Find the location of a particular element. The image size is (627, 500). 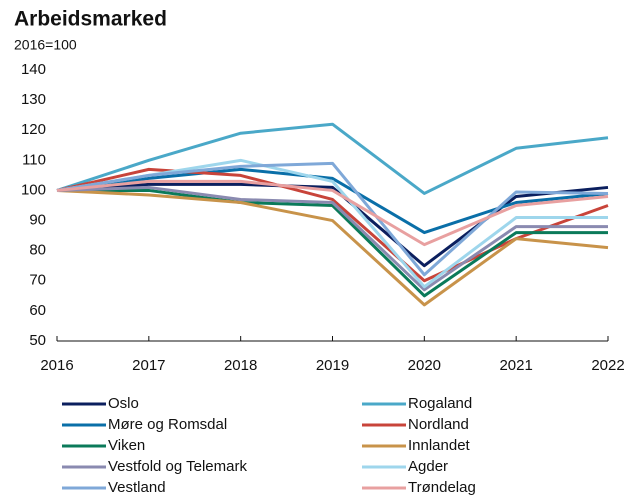

y-tick-label: 100 is located at coordinates (33, 189).